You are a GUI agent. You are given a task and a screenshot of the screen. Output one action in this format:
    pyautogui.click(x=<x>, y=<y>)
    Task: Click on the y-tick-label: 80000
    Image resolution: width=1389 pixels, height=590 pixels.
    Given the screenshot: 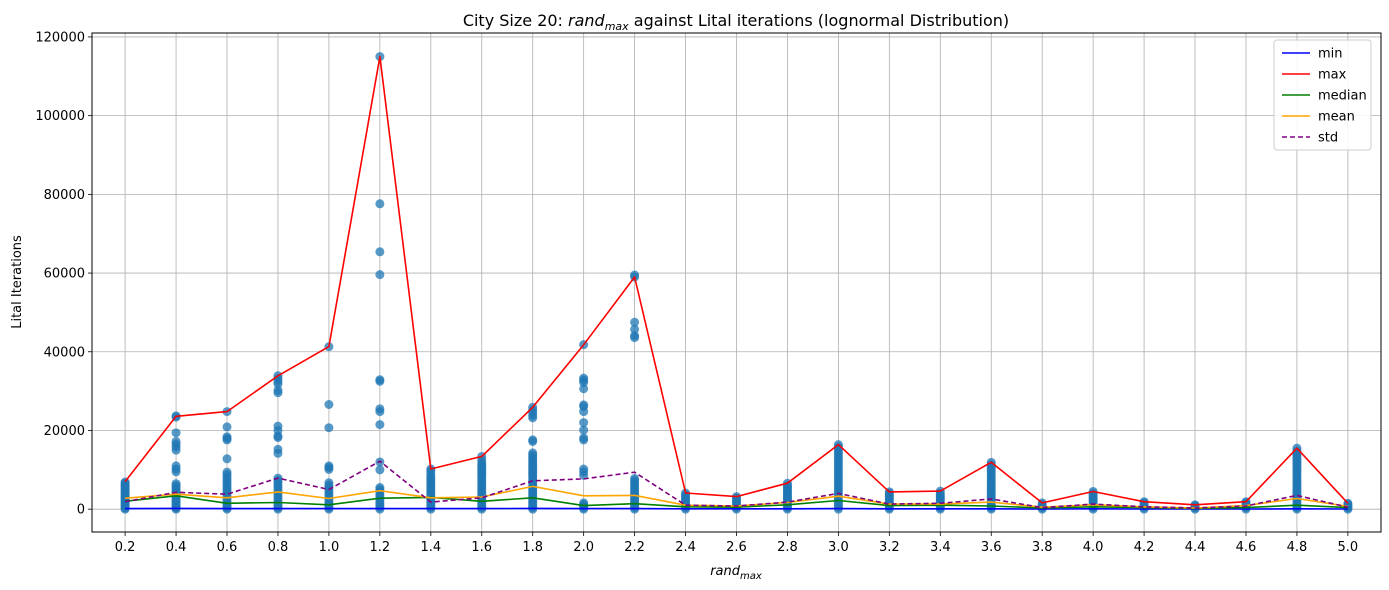 What is the action you would take?
    pyautogui.click(x=64, y=195)
    